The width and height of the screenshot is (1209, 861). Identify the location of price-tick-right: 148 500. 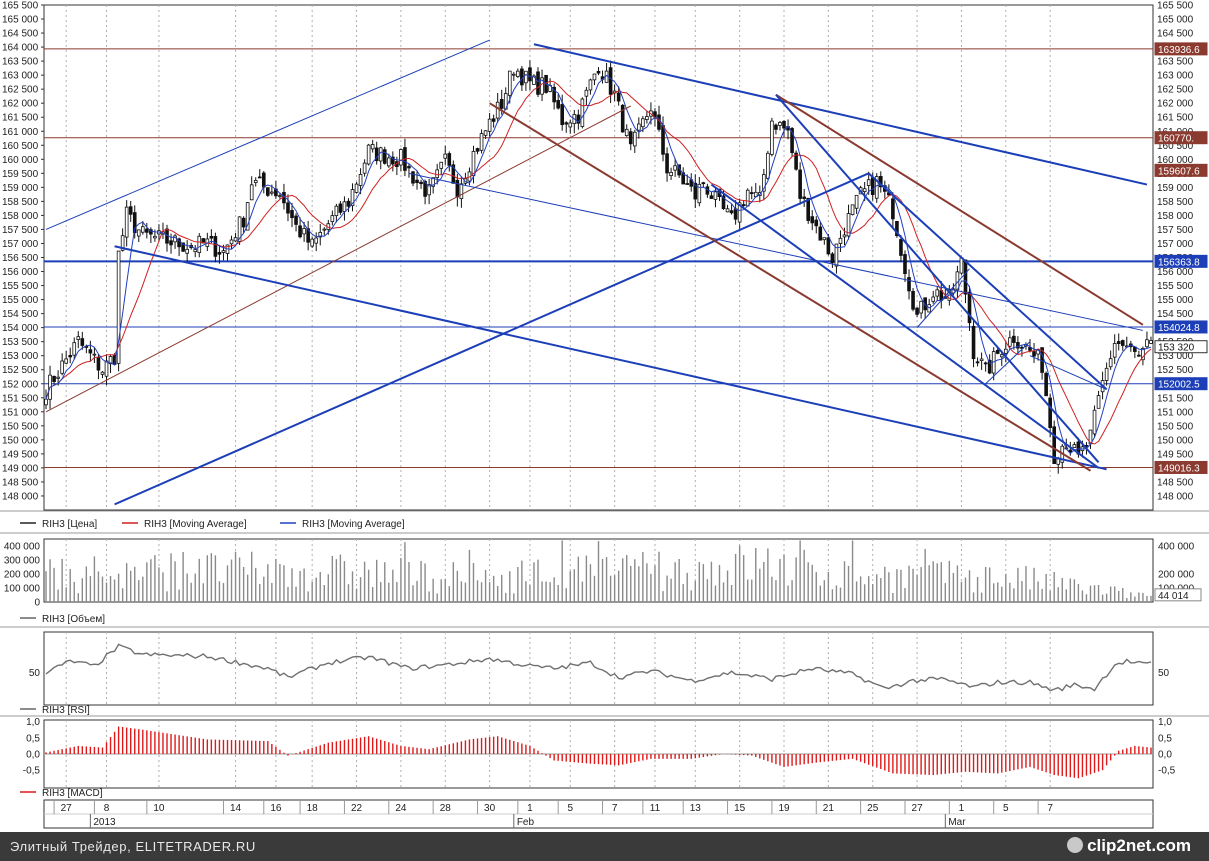
(1175, 482).